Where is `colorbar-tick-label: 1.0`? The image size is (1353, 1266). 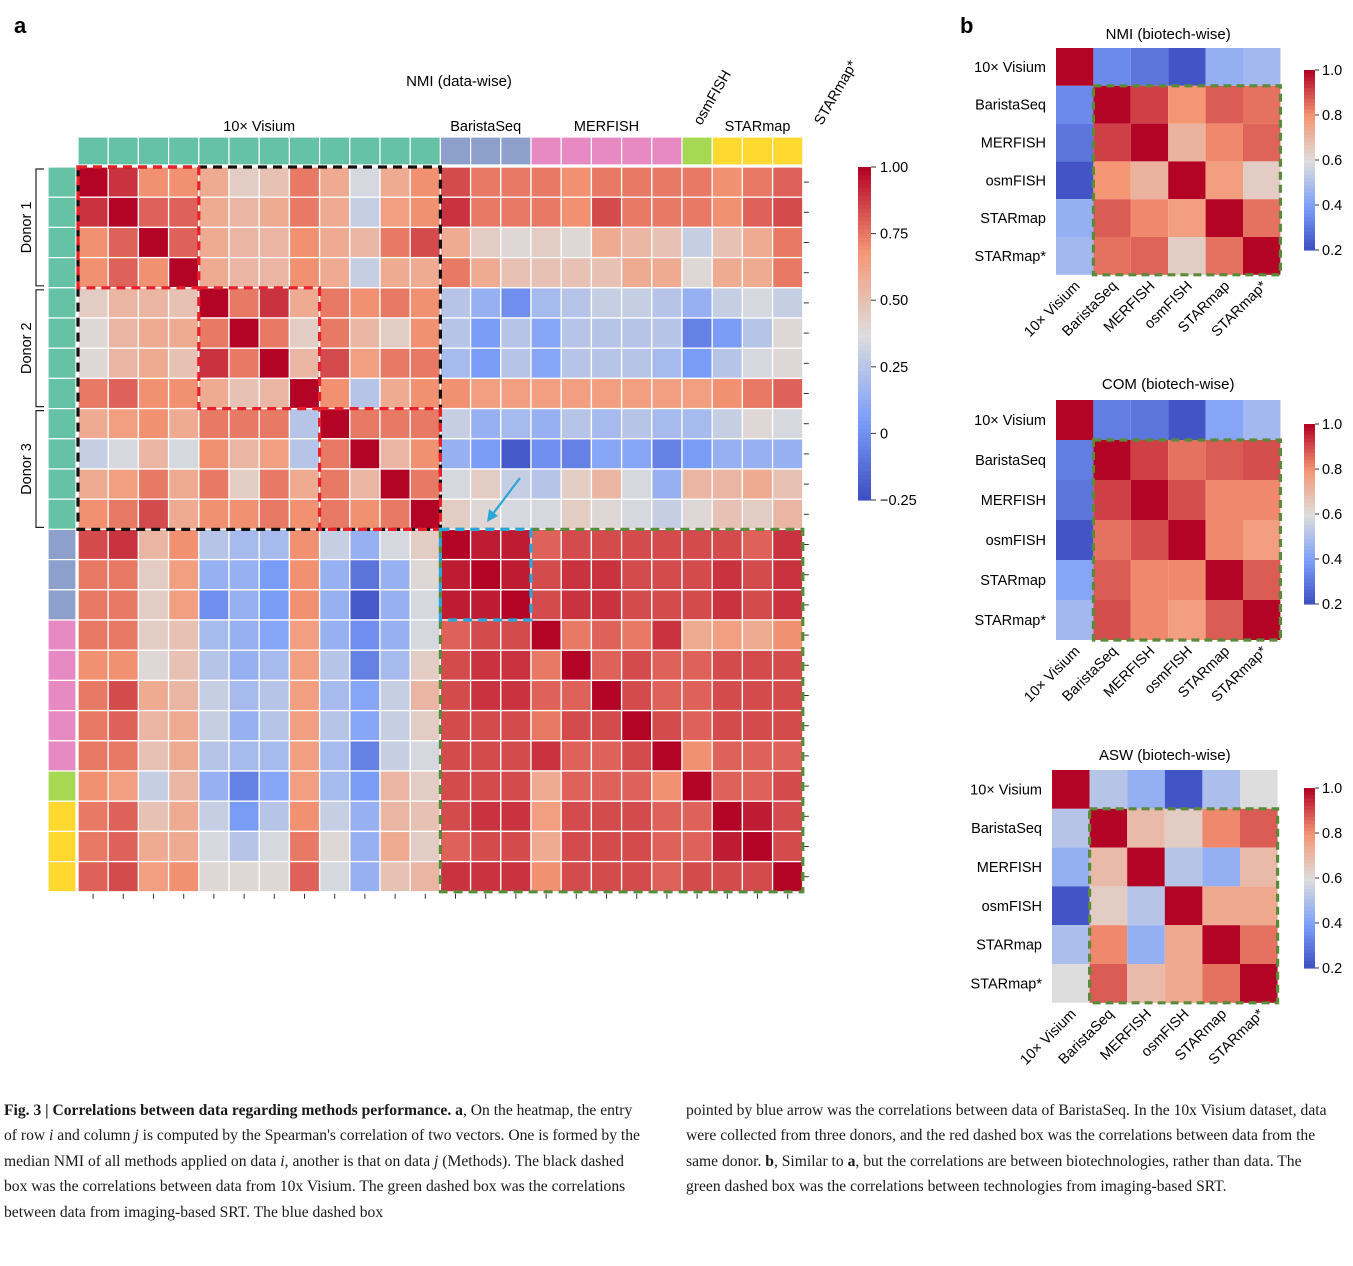 colorbar-tick-label: 1.0 is located at coordinates (1332, 71).